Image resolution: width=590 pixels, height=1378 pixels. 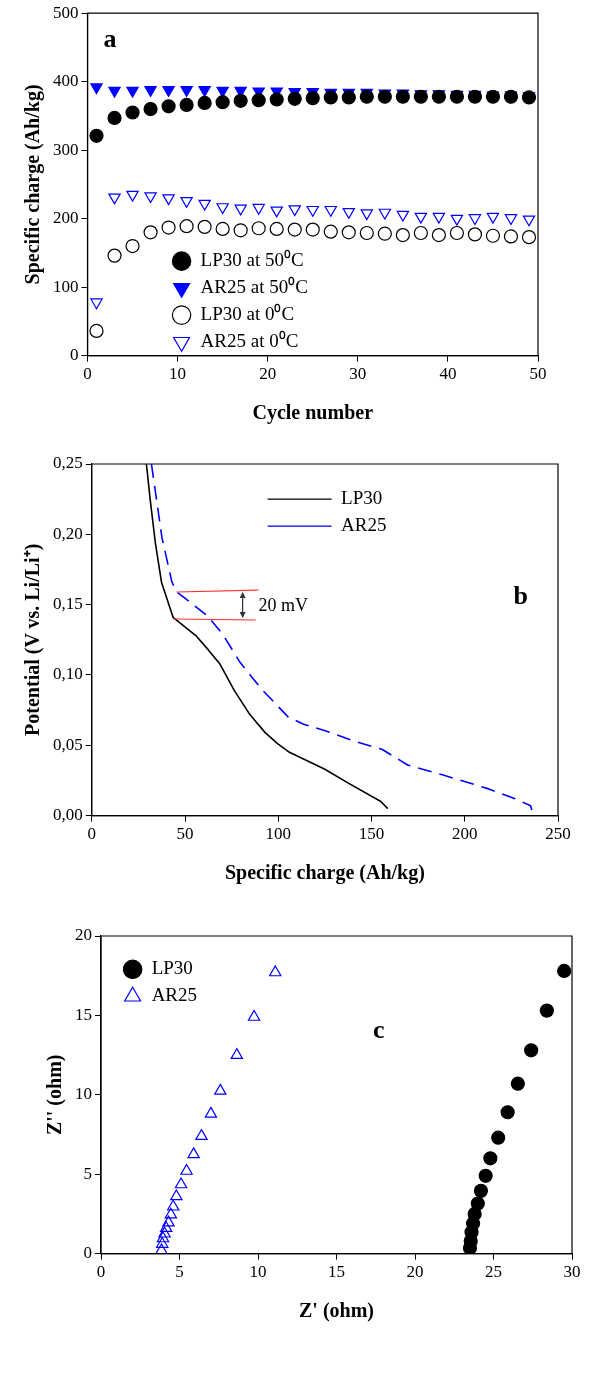 What do you see at coordinates (493, 1272) in the screenshot?
I see `x-tick-label: 25` at bounding box center [493, 1272].